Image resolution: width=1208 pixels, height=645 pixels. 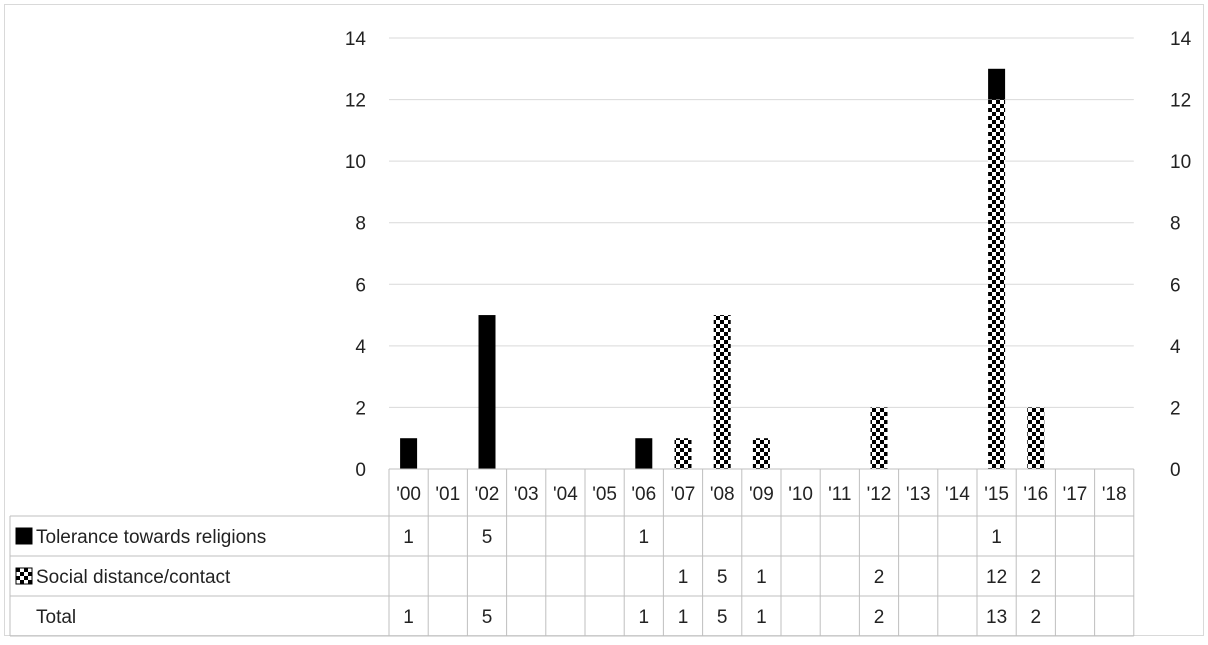 I want to click on x-tick-label: '16, so click(x=1035, y=494).